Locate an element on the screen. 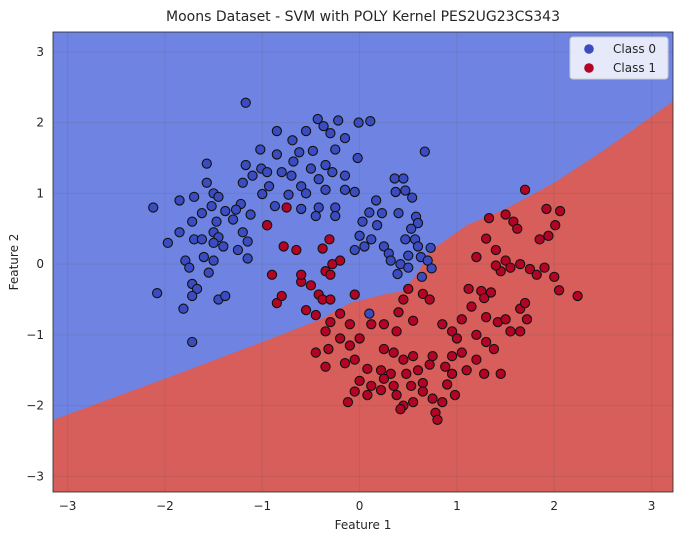  x-axis-label: Feature 1 is located at coordinates (363, 525).